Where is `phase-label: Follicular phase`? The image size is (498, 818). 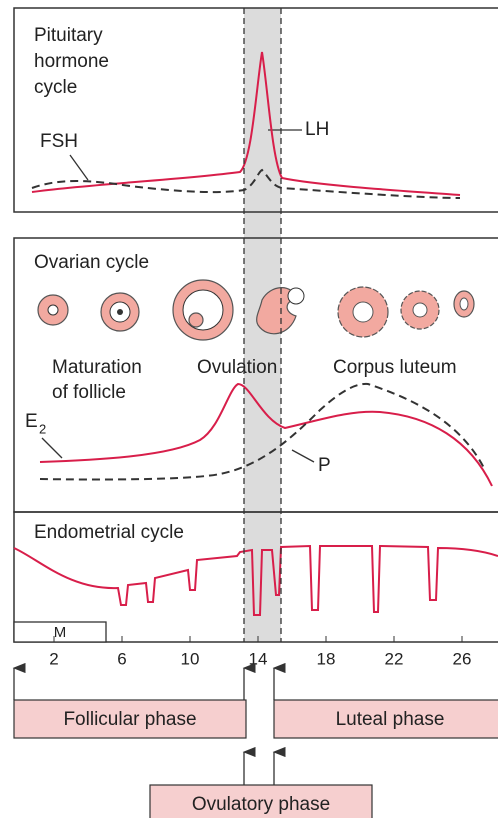
phase-label: Follicular phase is located at coordinates (129, 719).